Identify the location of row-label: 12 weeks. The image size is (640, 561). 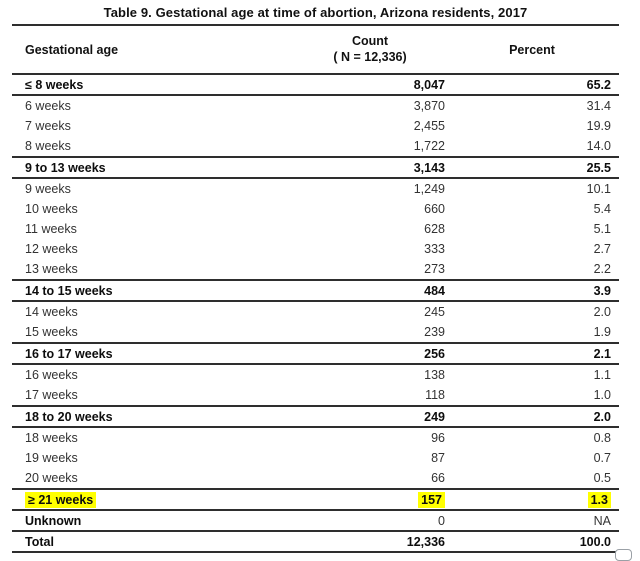
(51, 249).